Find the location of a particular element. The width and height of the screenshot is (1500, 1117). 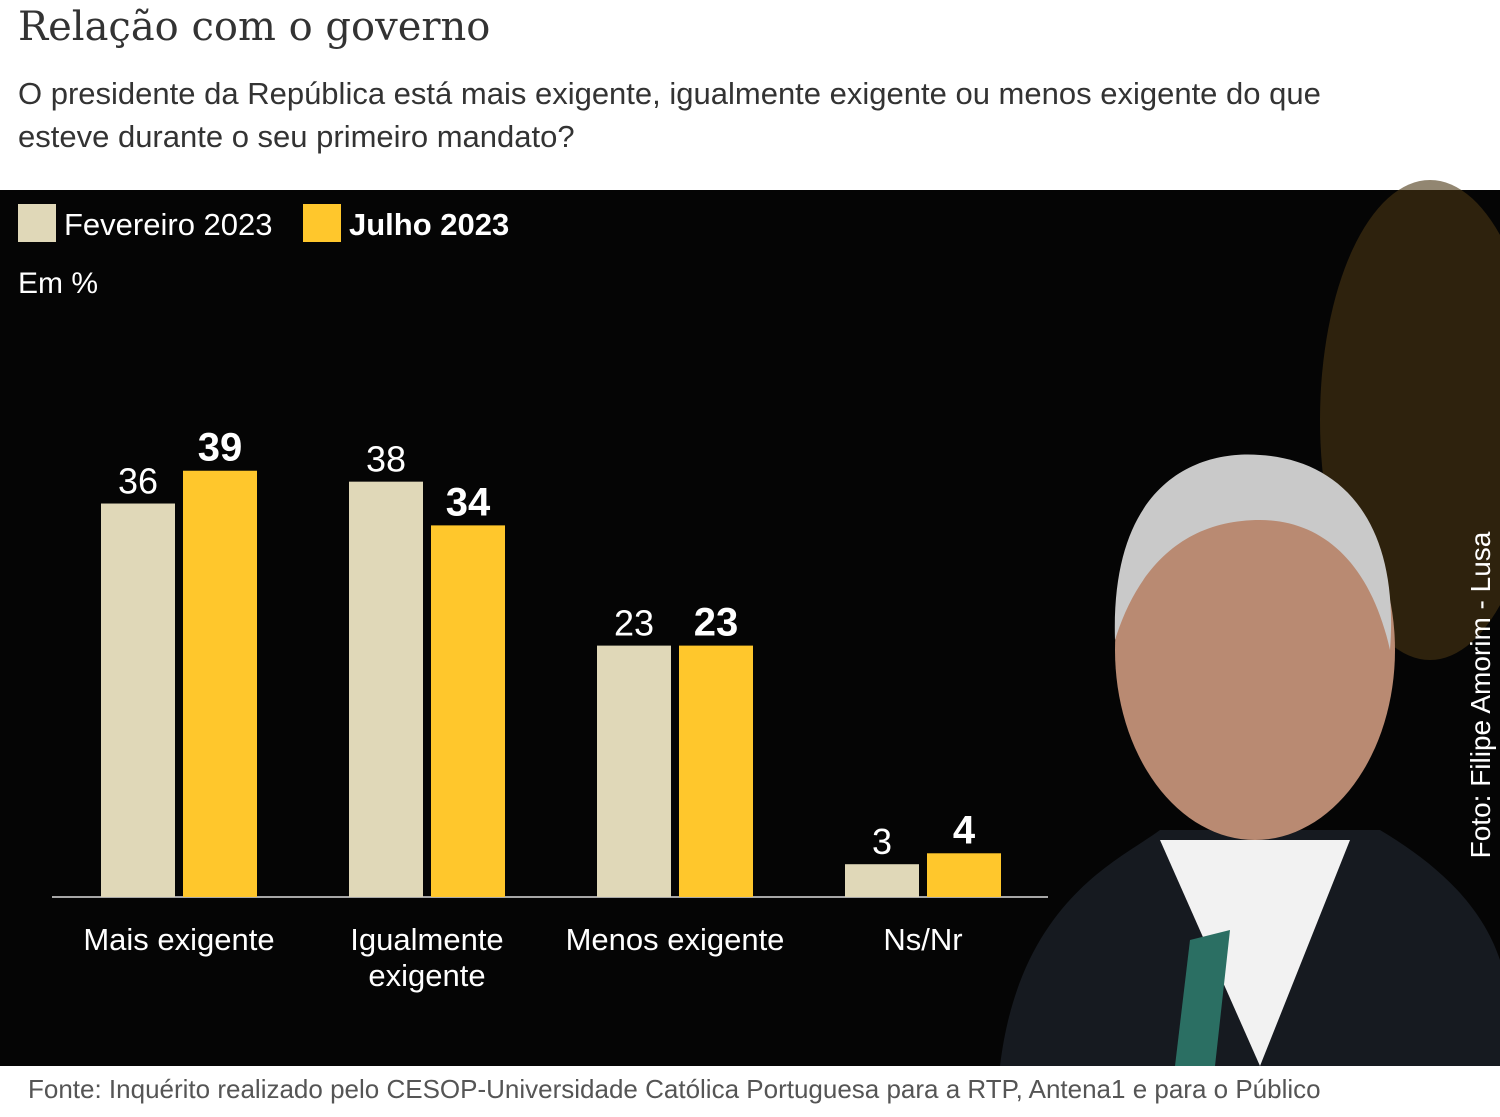

photo-shirt is located at coordinates (1255, 953).